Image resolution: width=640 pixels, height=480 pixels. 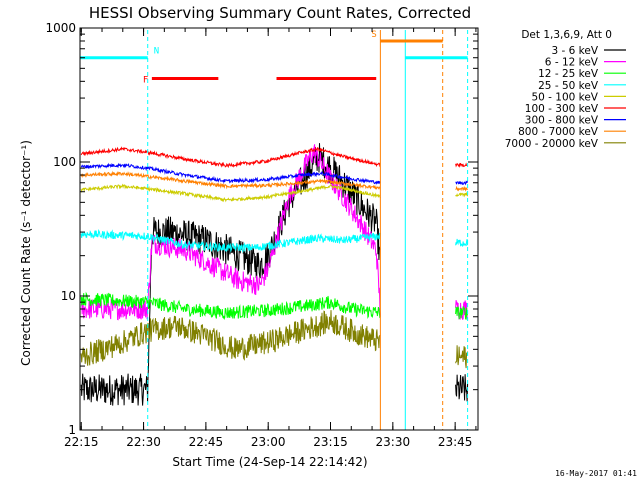 I want to click on legend-entry-6: 100 - 300 keV, so click(x=562, y=109).